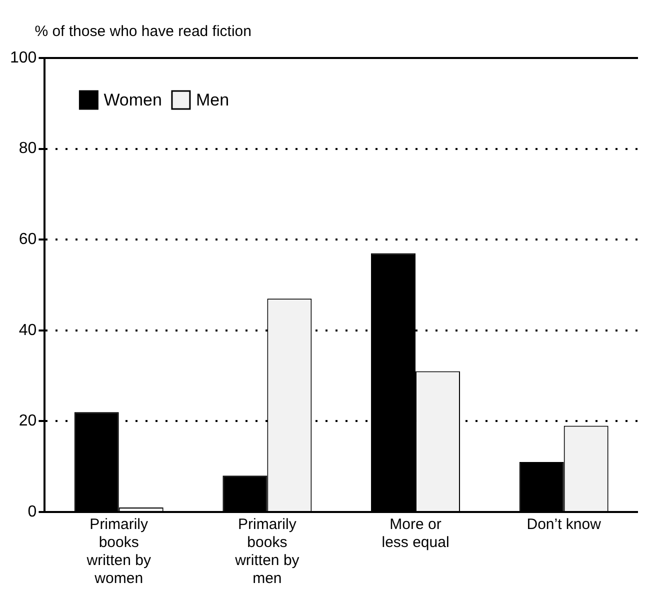 The width and height of the screenshot is (646, 600). What do you see at coordinates (416, 534) in the screenshot?
I see `x-tick-label: More or less equal` at bounding box center [416, 534].